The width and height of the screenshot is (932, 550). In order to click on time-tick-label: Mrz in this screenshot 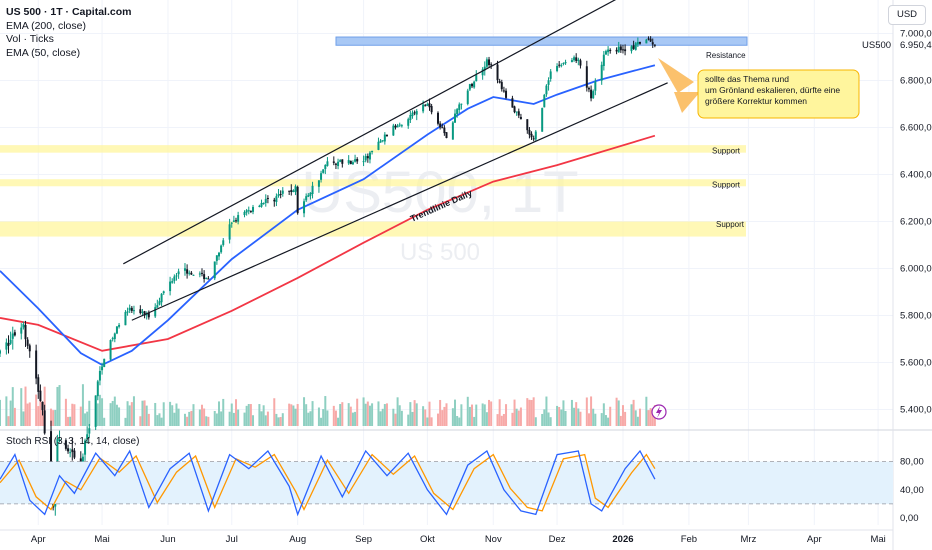, I will do `click(749, 539)`.